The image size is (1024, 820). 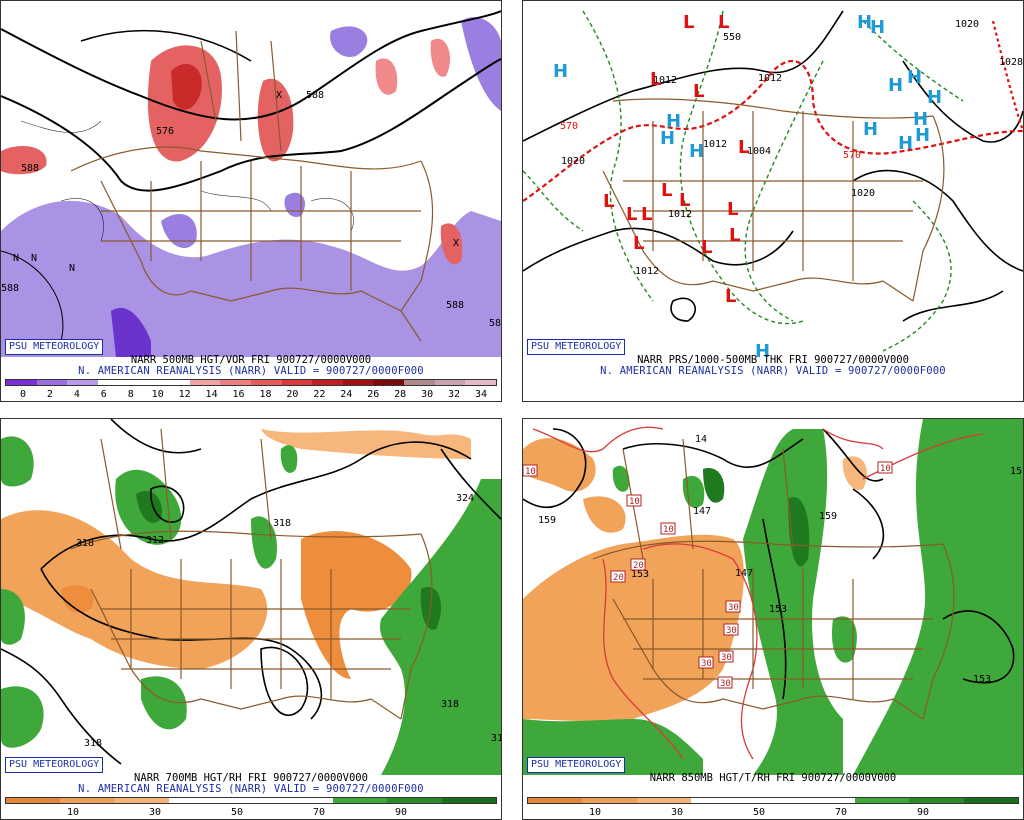 I want to click on vorticity-colorbar-labels: 0 2 4 6 8 10 12 14 16 18 20 22 24 26 28 30 32 34, so click(x=251, y=395).